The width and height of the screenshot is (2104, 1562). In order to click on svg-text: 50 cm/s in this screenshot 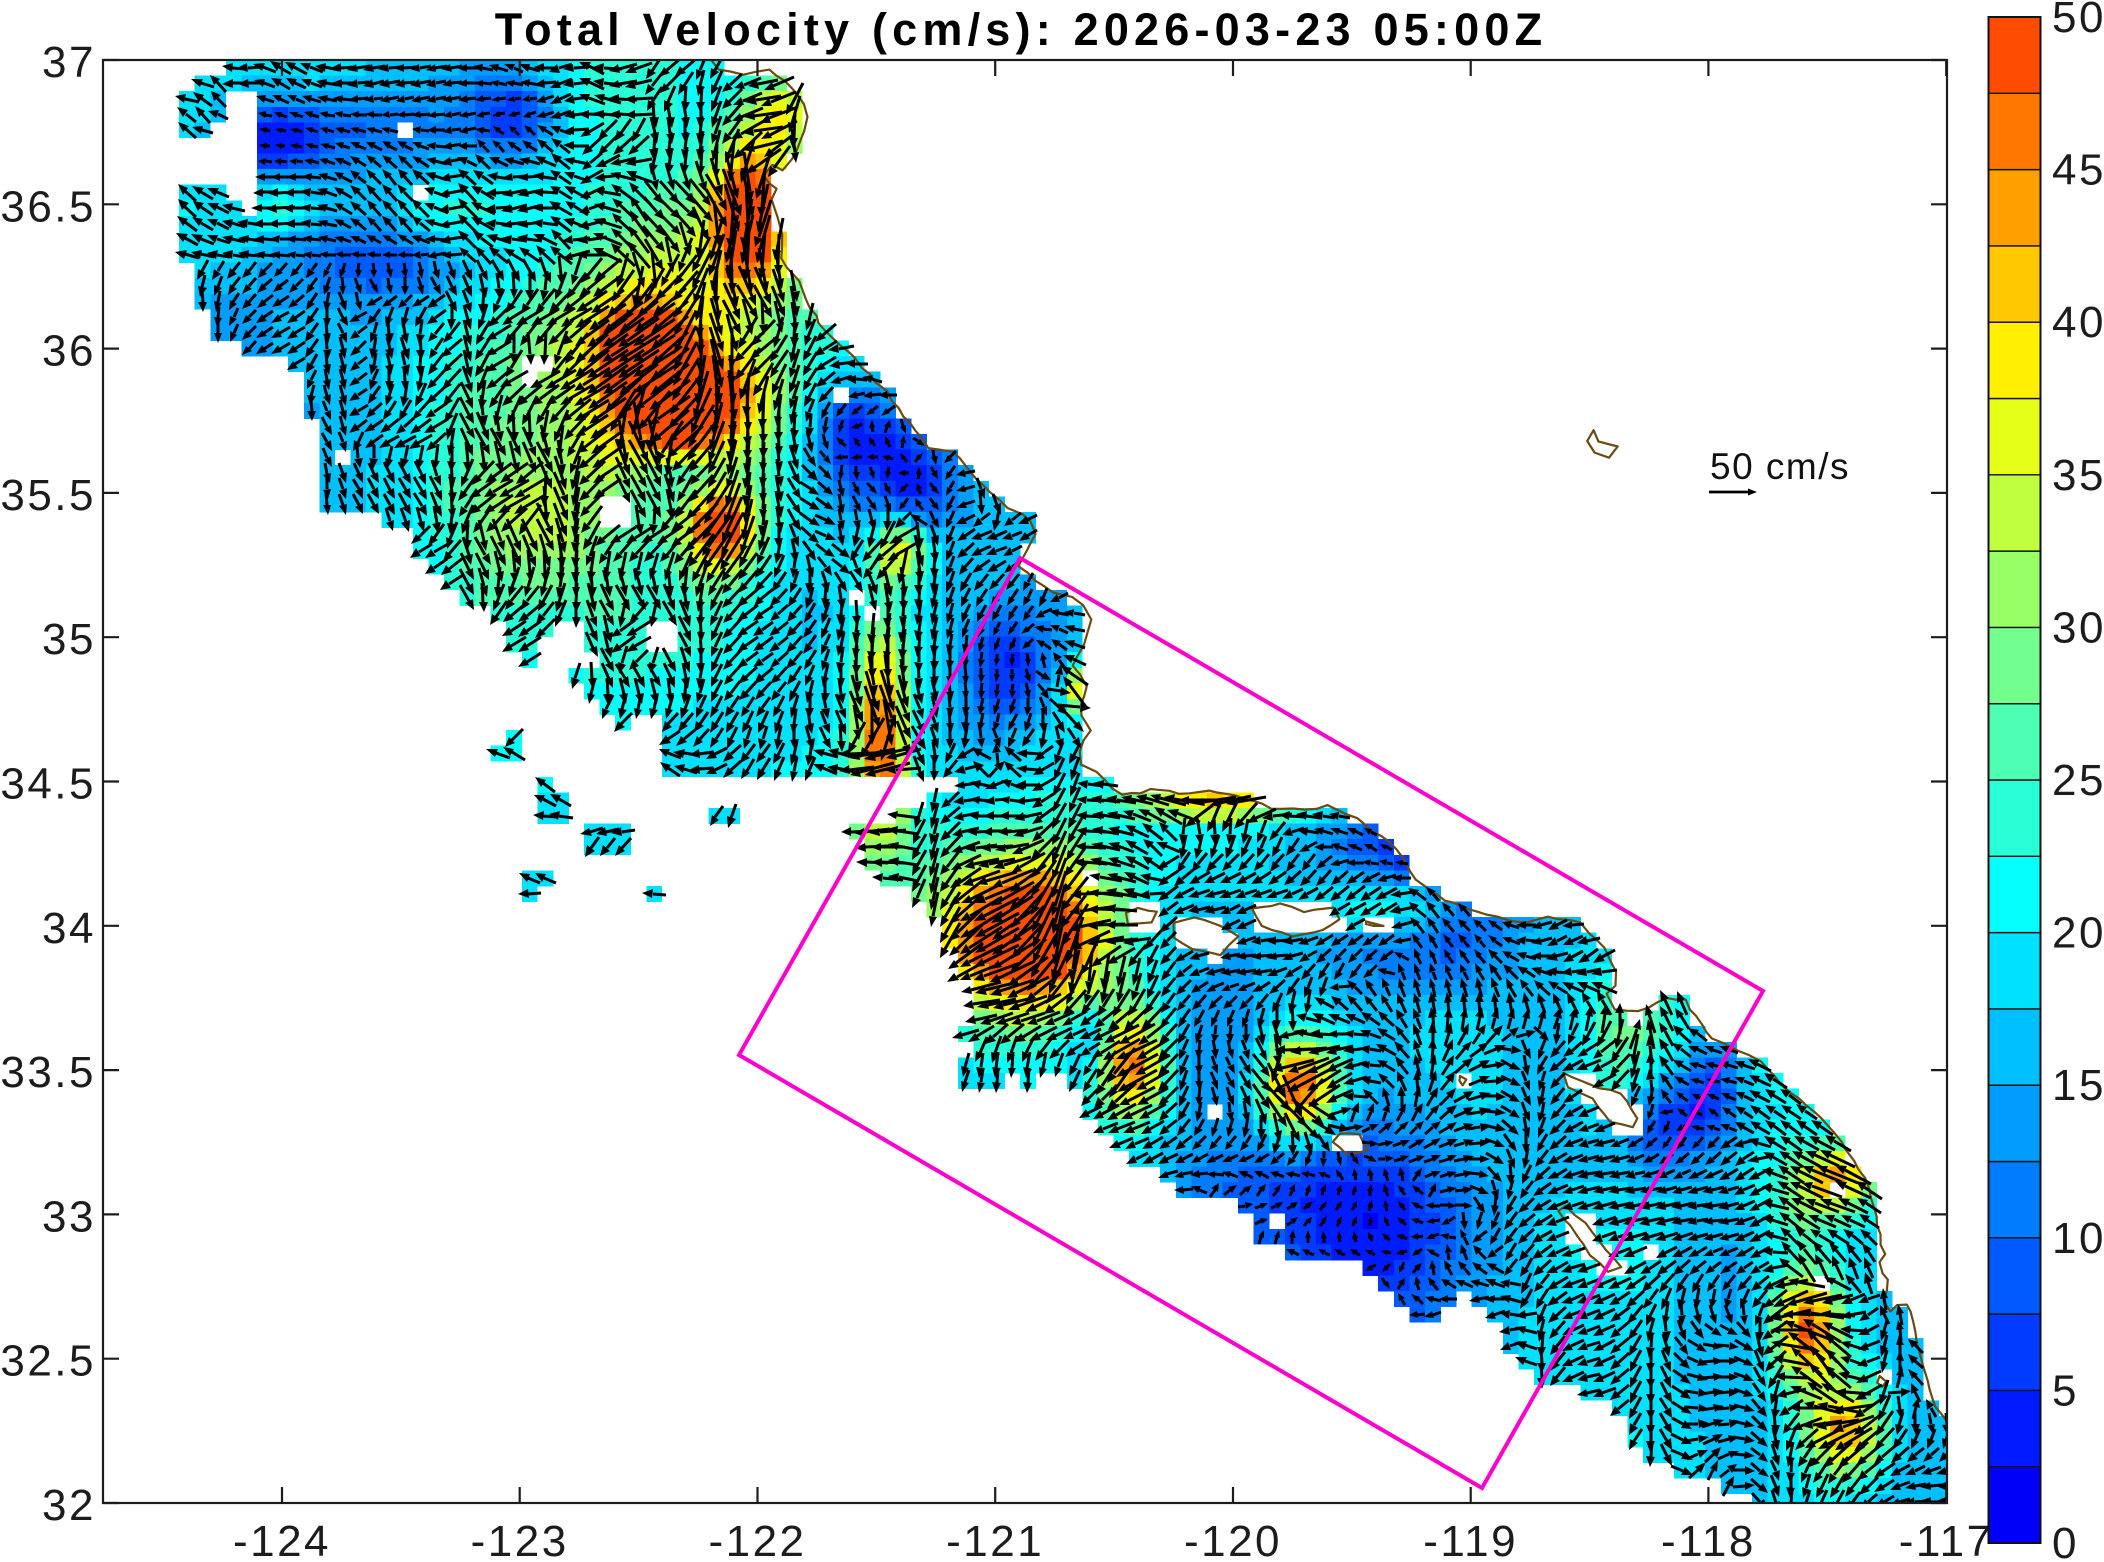, I will do `click(1780, 466)`.